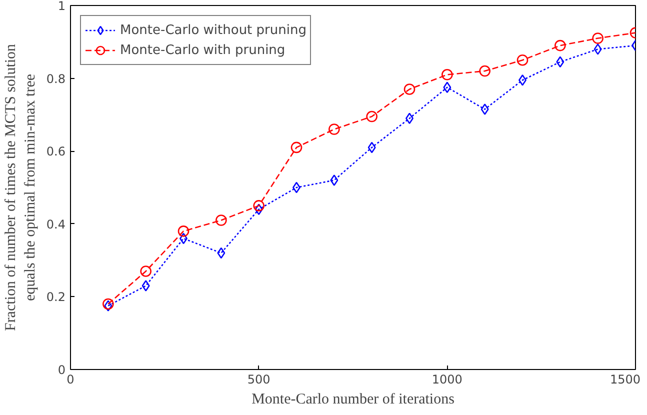 The image size is (647, 415). What do you see at coordinates (56, 151) in the screenshot?
I see `y-tick-label: 0.6` at bounding box center [56, 151].